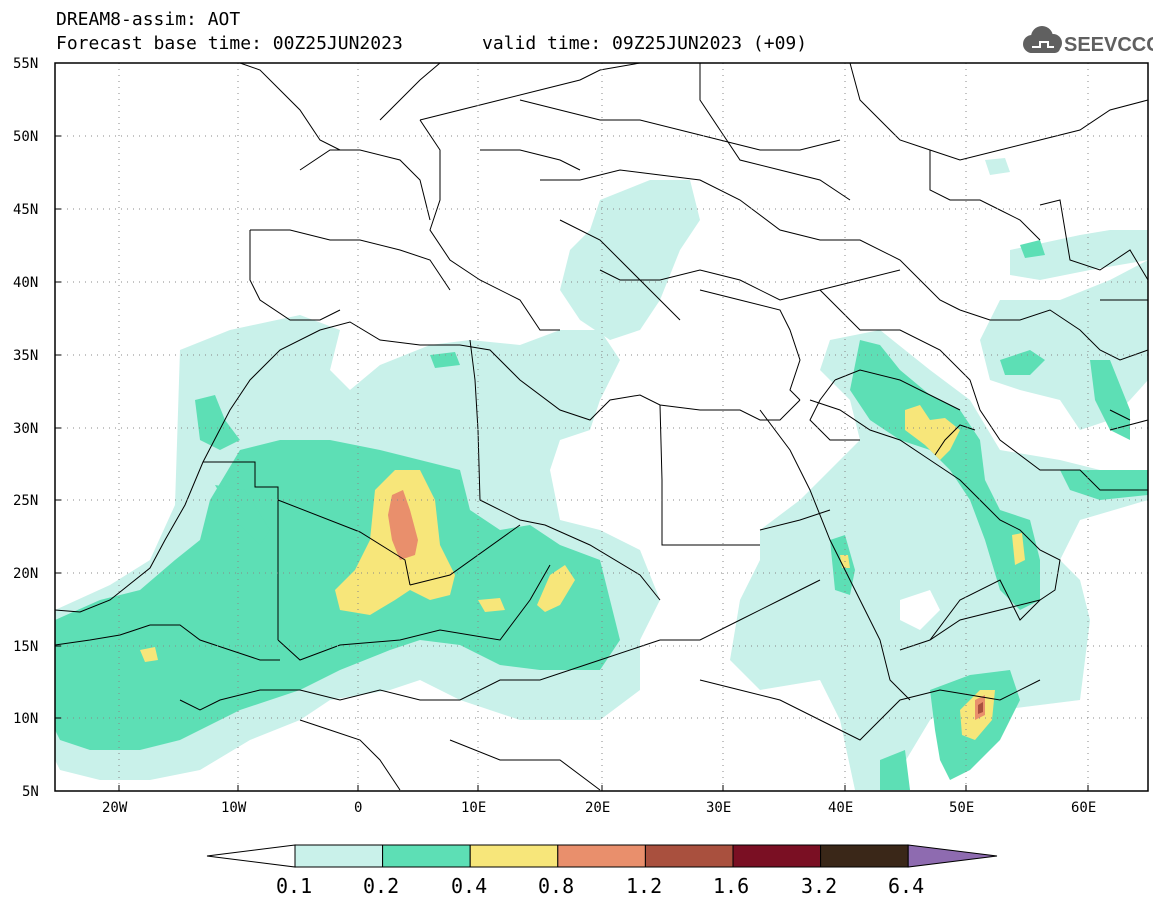  What do you see at coordinates (25, 719) in the screenshot?
I see `lat-label: 10N` at bounding box center [25, 719].